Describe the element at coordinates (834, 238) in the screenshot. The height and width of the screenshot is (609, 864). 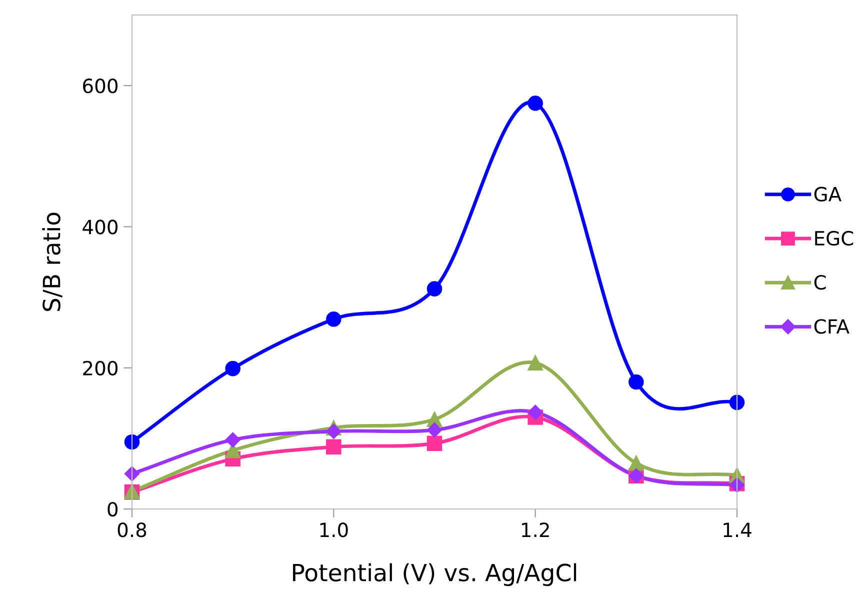
I see `legend-label: EGC` at that location.